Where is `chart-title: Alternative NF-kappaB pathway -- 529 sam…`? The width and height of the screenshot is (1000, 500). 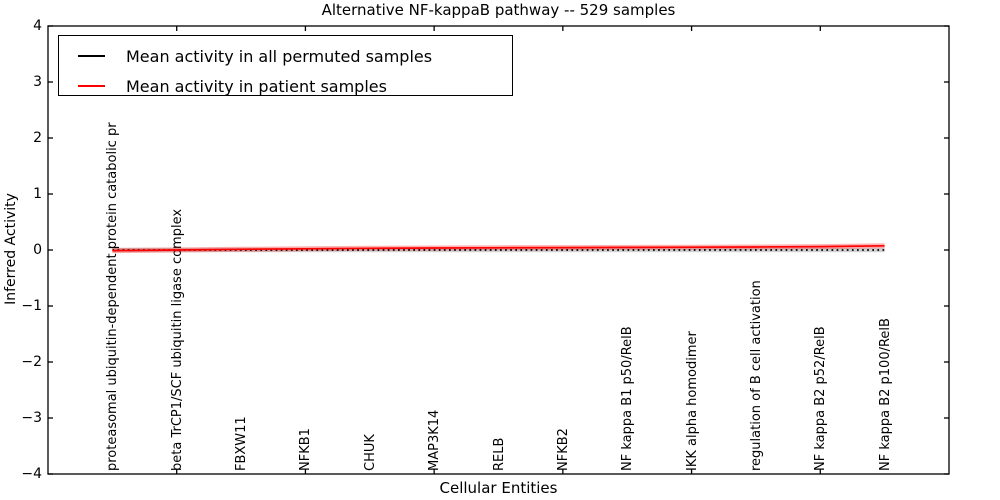
chart-title: Alternative NF-kappaB pathway -- 529 sam… is located at coordinates (498, 10).